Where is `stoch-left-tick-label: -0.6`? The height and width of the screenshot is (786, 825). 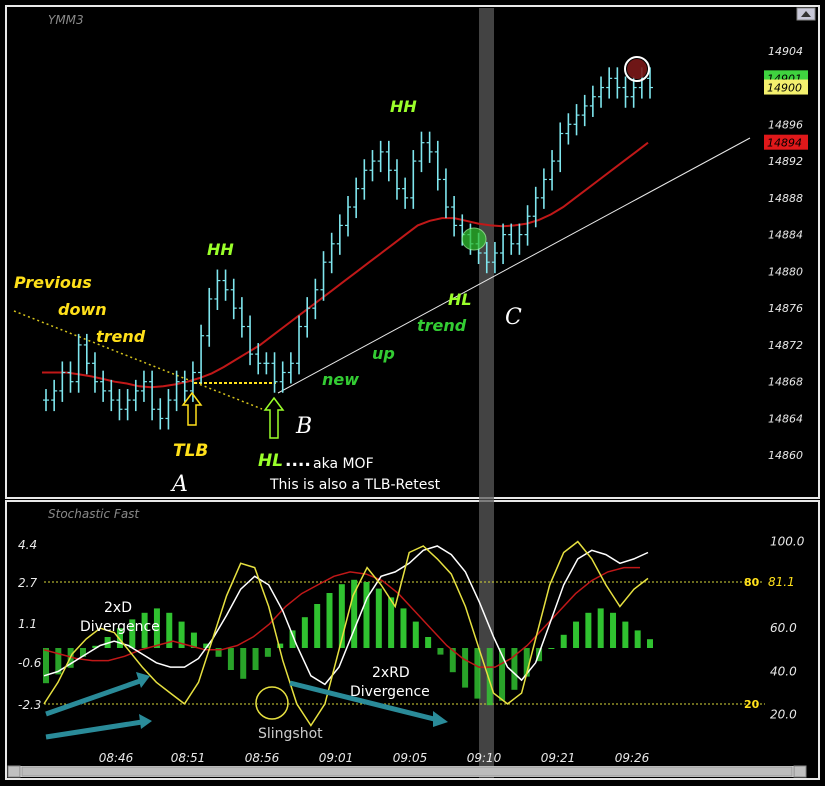 stoch-left-tick-label: -0.6 is located at coordinates (30, 663).